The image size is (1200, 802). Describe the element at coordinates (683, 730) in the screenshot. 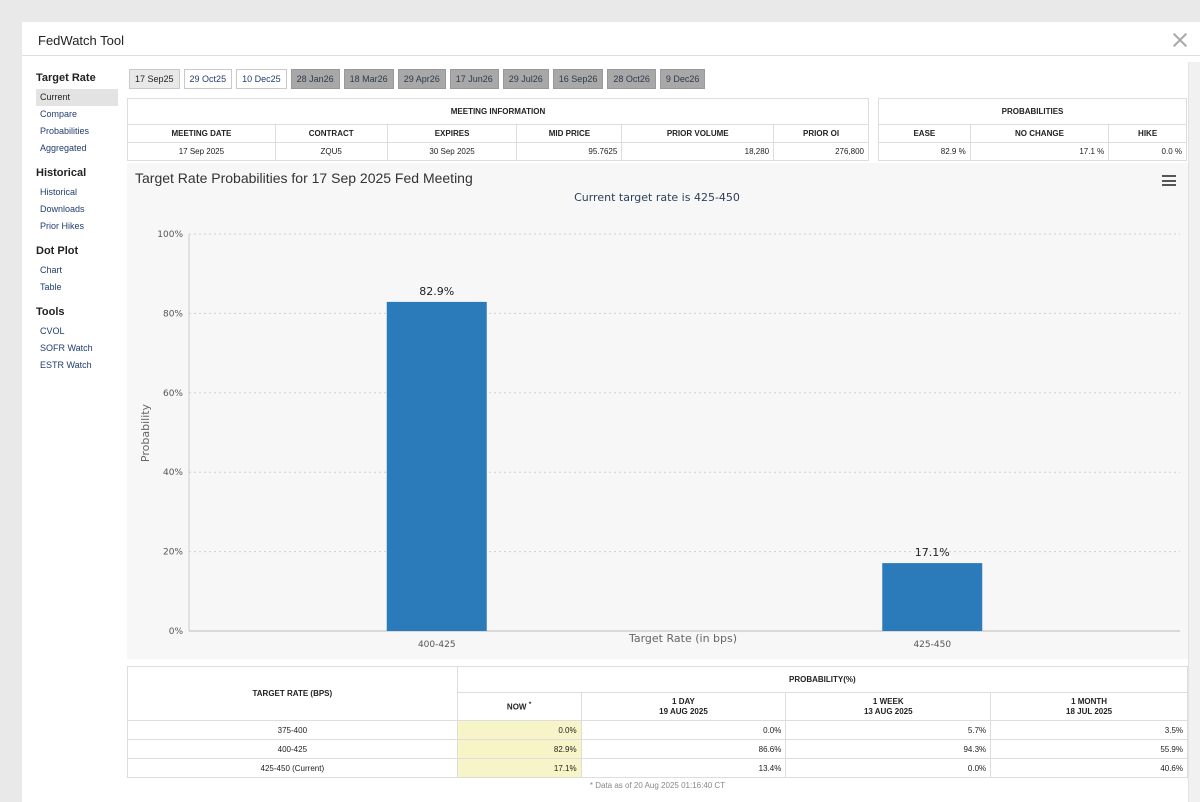

I see `one-day-cell: 0.0%` at that location.